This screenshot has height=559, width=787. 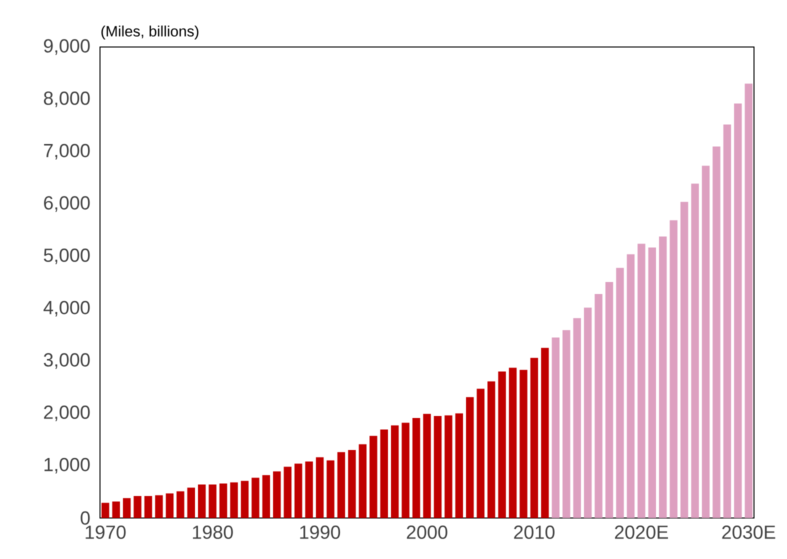 What do you see at coordinates (67, 256) in the screenshot?
I see `y-tick-label: 5,000` at bounding box center [67, 256].